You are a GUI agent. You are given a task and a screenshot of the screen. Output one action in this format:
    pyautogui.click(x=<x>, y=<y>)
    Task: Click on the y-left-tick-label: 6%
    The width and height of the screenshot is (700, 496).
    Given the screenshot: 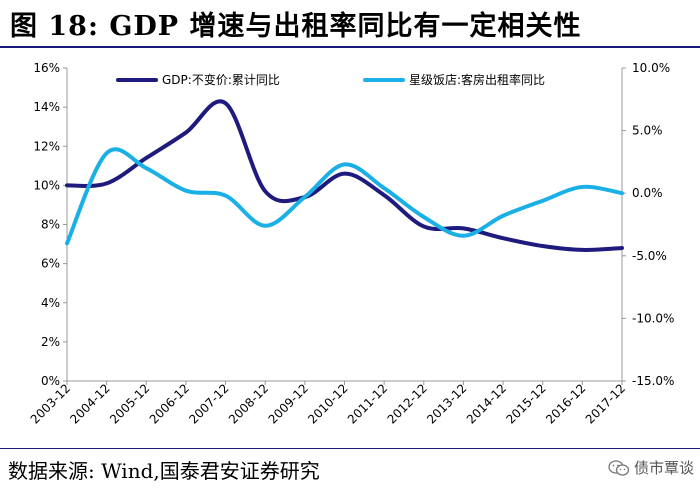 What is the action you would take?
    pyautogui.click(x=50, y=264)
    